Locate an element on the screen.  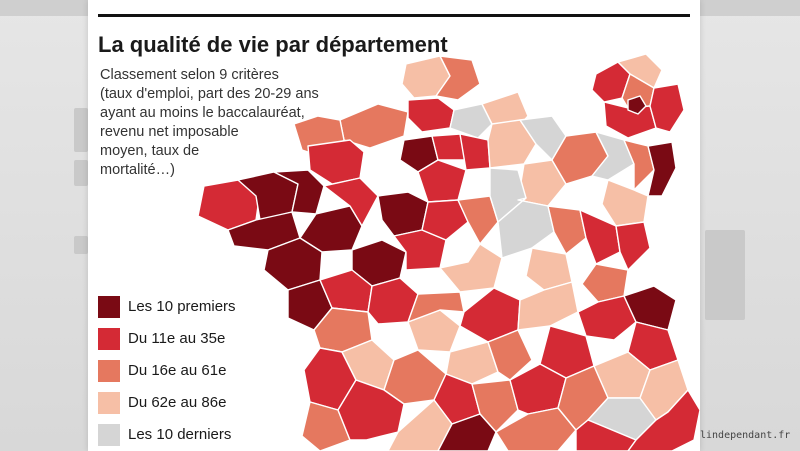
top-rule is located at coordinates (394, 15).